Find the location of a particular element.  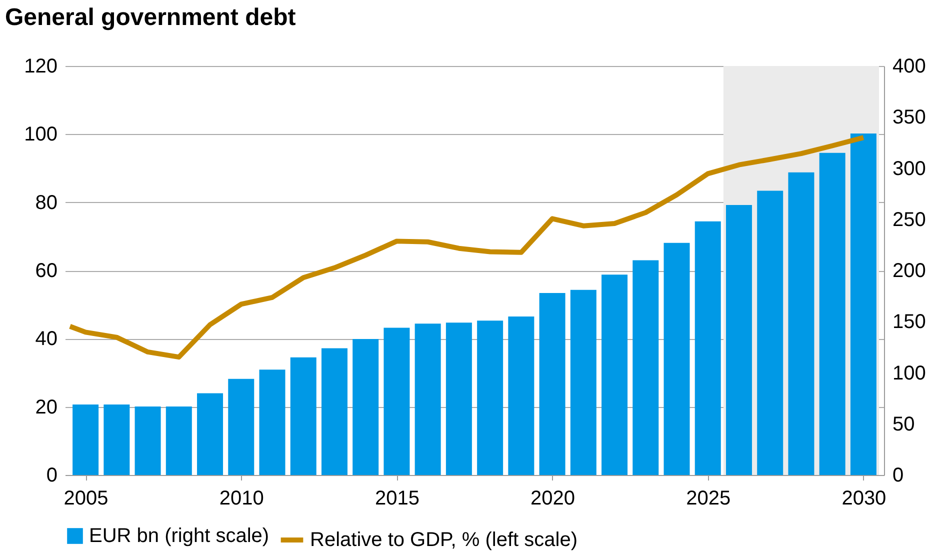

x-tick-label: 2005 is located at coordinates (86, 499).